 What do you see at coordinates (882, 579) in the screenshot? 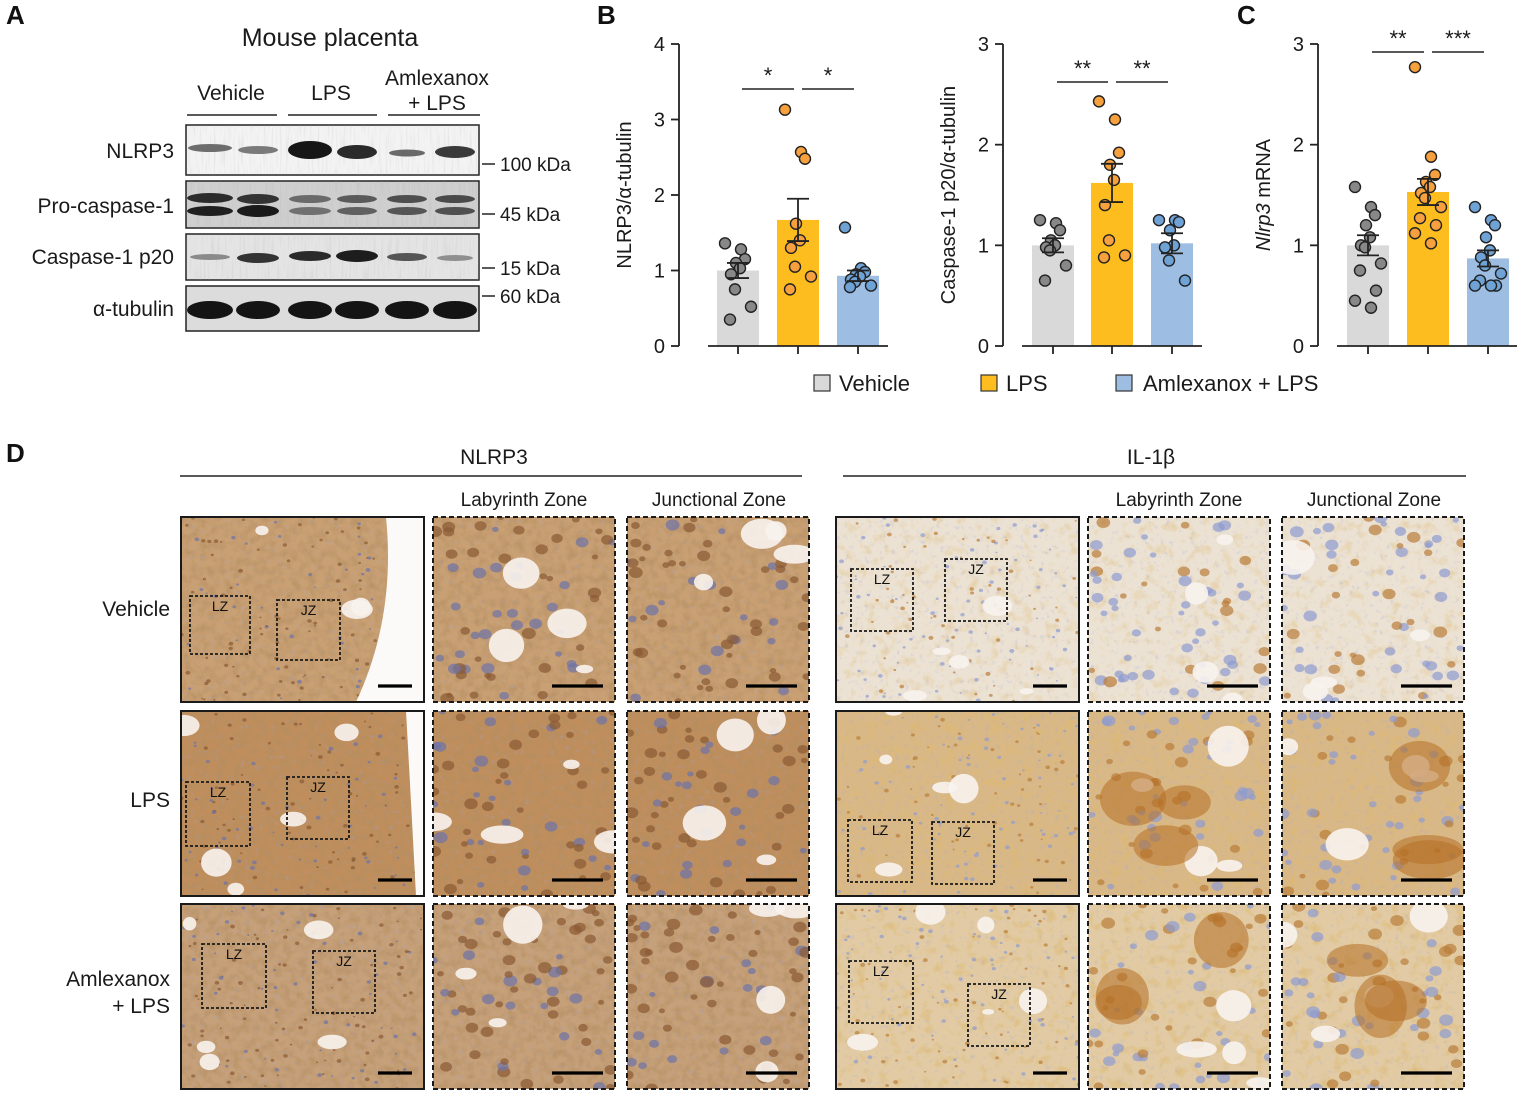
I see `lz-box-label: LZ` at bounding box center [882, 579].